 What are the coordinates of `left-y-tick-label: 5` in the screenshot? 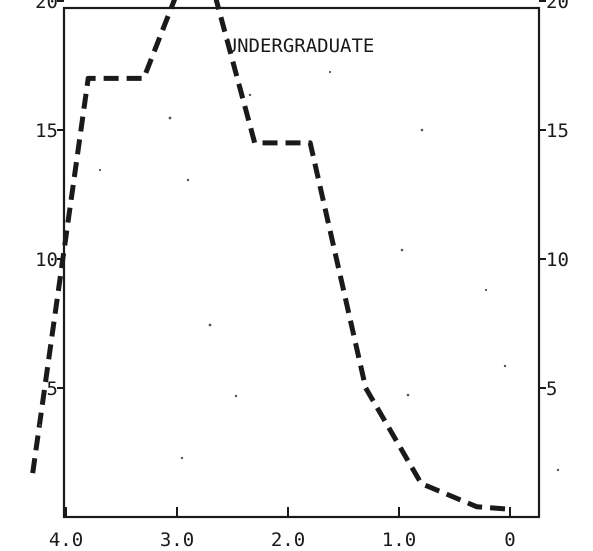 It's located at (52, 389).